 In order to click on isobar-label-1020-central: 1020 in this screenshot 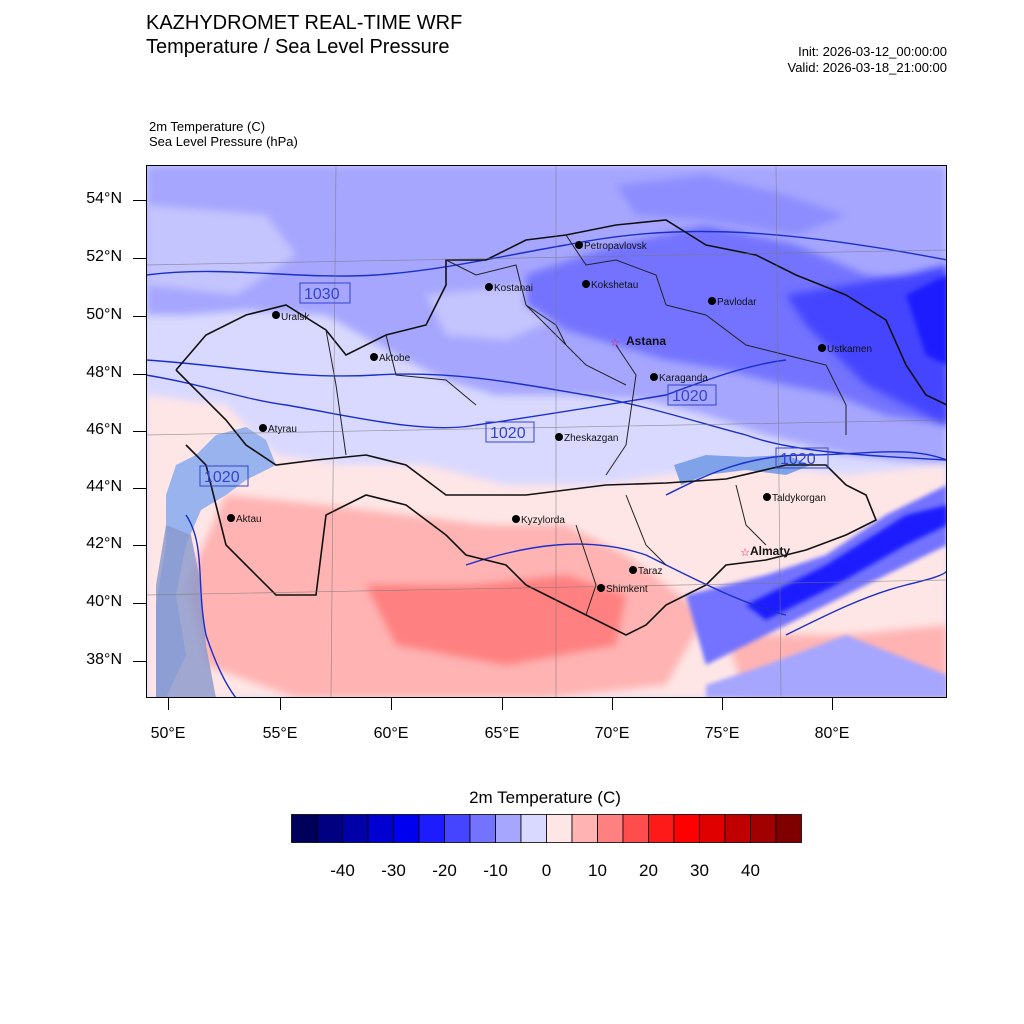, I will do `click(508, 433)`.